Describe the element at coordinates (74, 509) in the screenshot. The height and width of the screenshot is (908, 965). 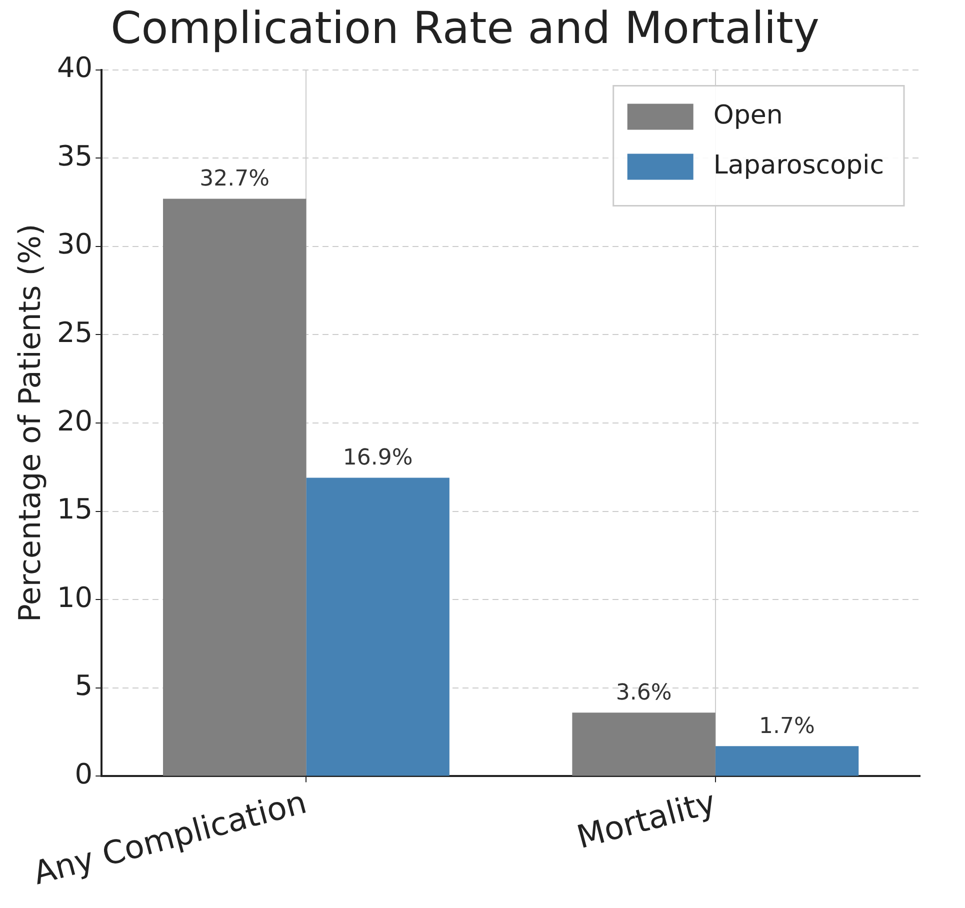
I see `y-tick-label: 15` at that location.